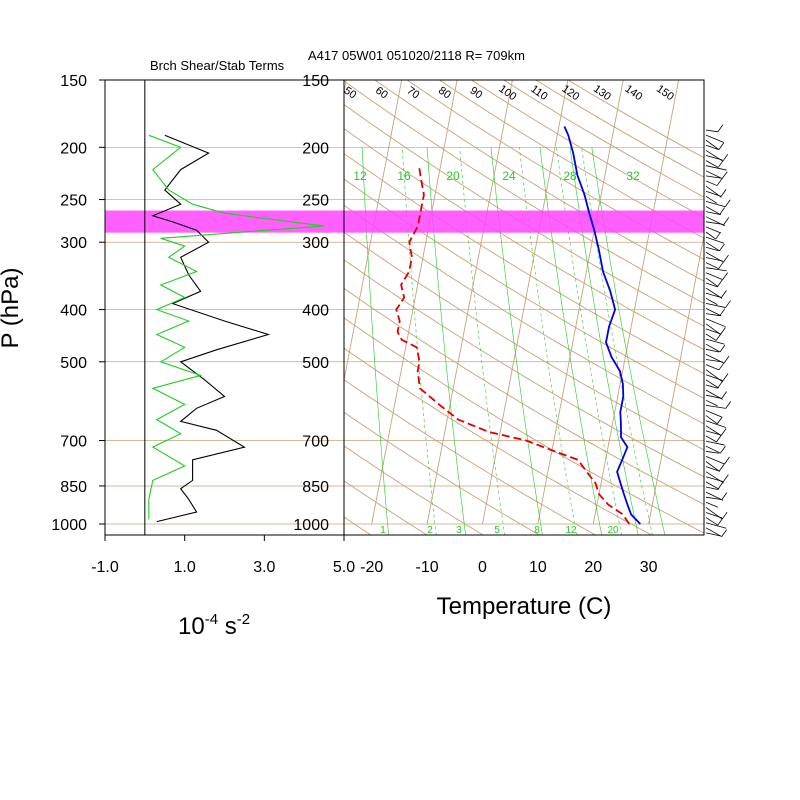 This screenshot has height=800, width=800. What do you see at coordinates (665, 93) in the screenshot?
I see `dry-adiabat-label-150: 150` at bounding box center [665, 93].